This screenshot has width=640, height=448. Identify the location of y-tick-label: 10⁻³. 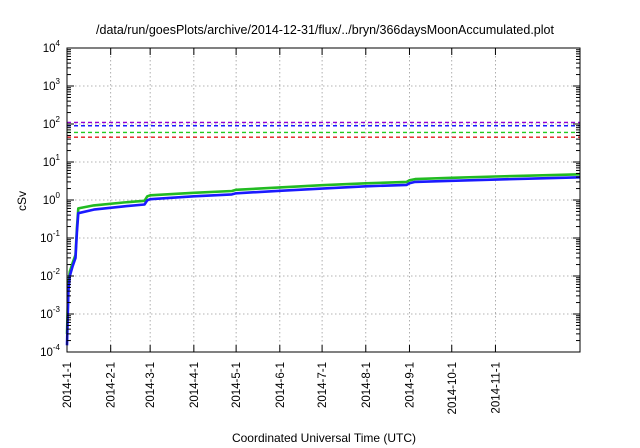
(50, 313).